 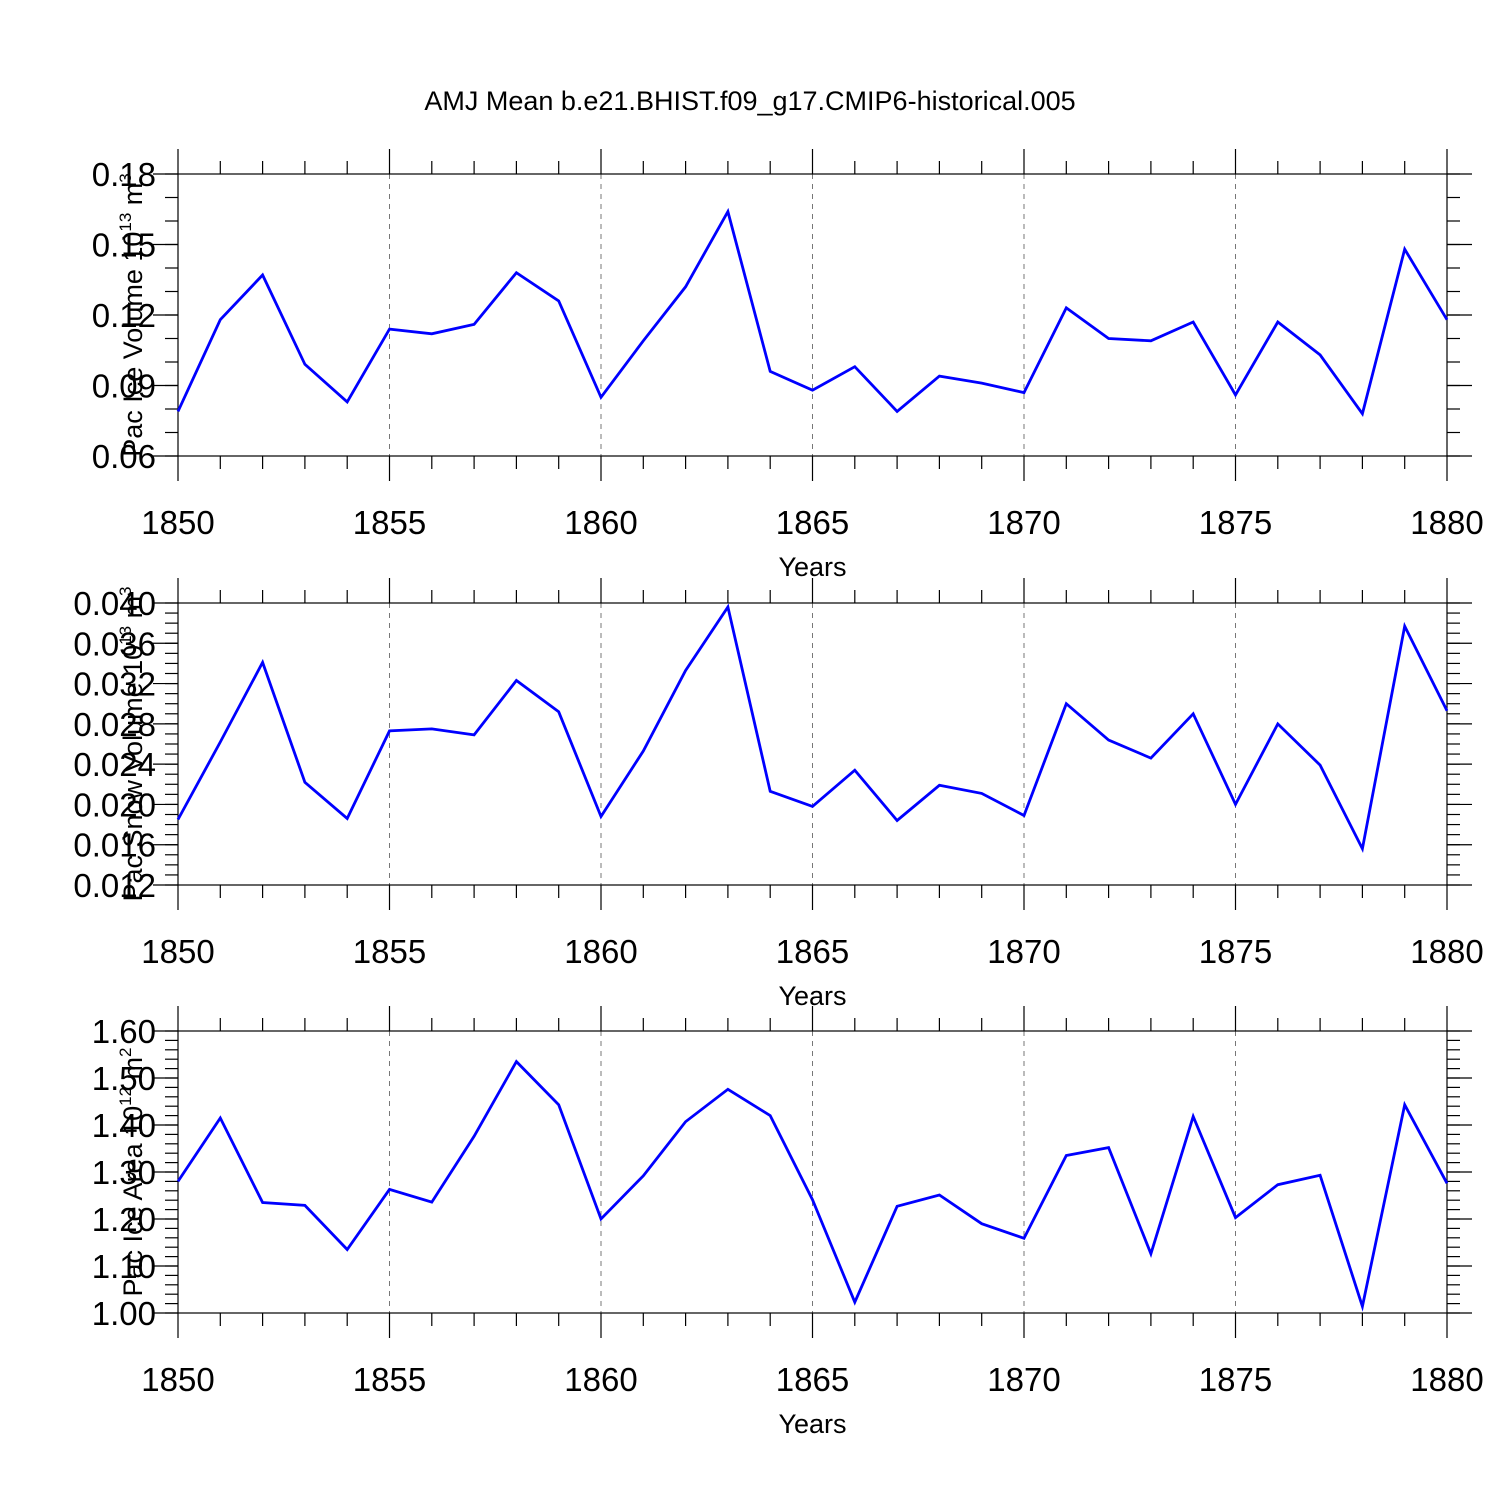 What do you see at coordinates (114, 845) in the screenshot?
I see `y-tick-label: 0.016` at bounding box center [114, 845].